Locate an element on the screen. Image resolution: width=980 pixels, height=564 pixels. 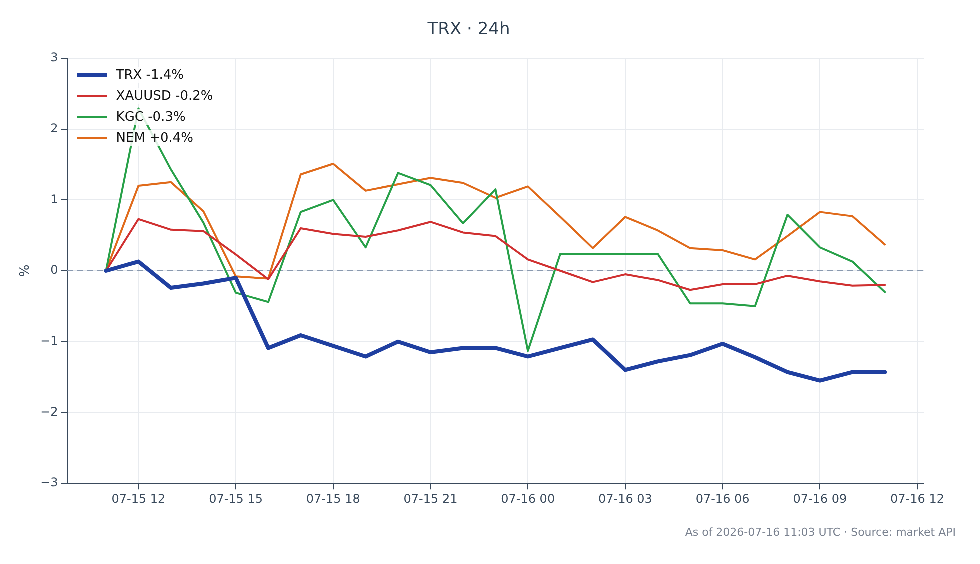
y-tick-label: 3 is located at coordinates (54, 57).